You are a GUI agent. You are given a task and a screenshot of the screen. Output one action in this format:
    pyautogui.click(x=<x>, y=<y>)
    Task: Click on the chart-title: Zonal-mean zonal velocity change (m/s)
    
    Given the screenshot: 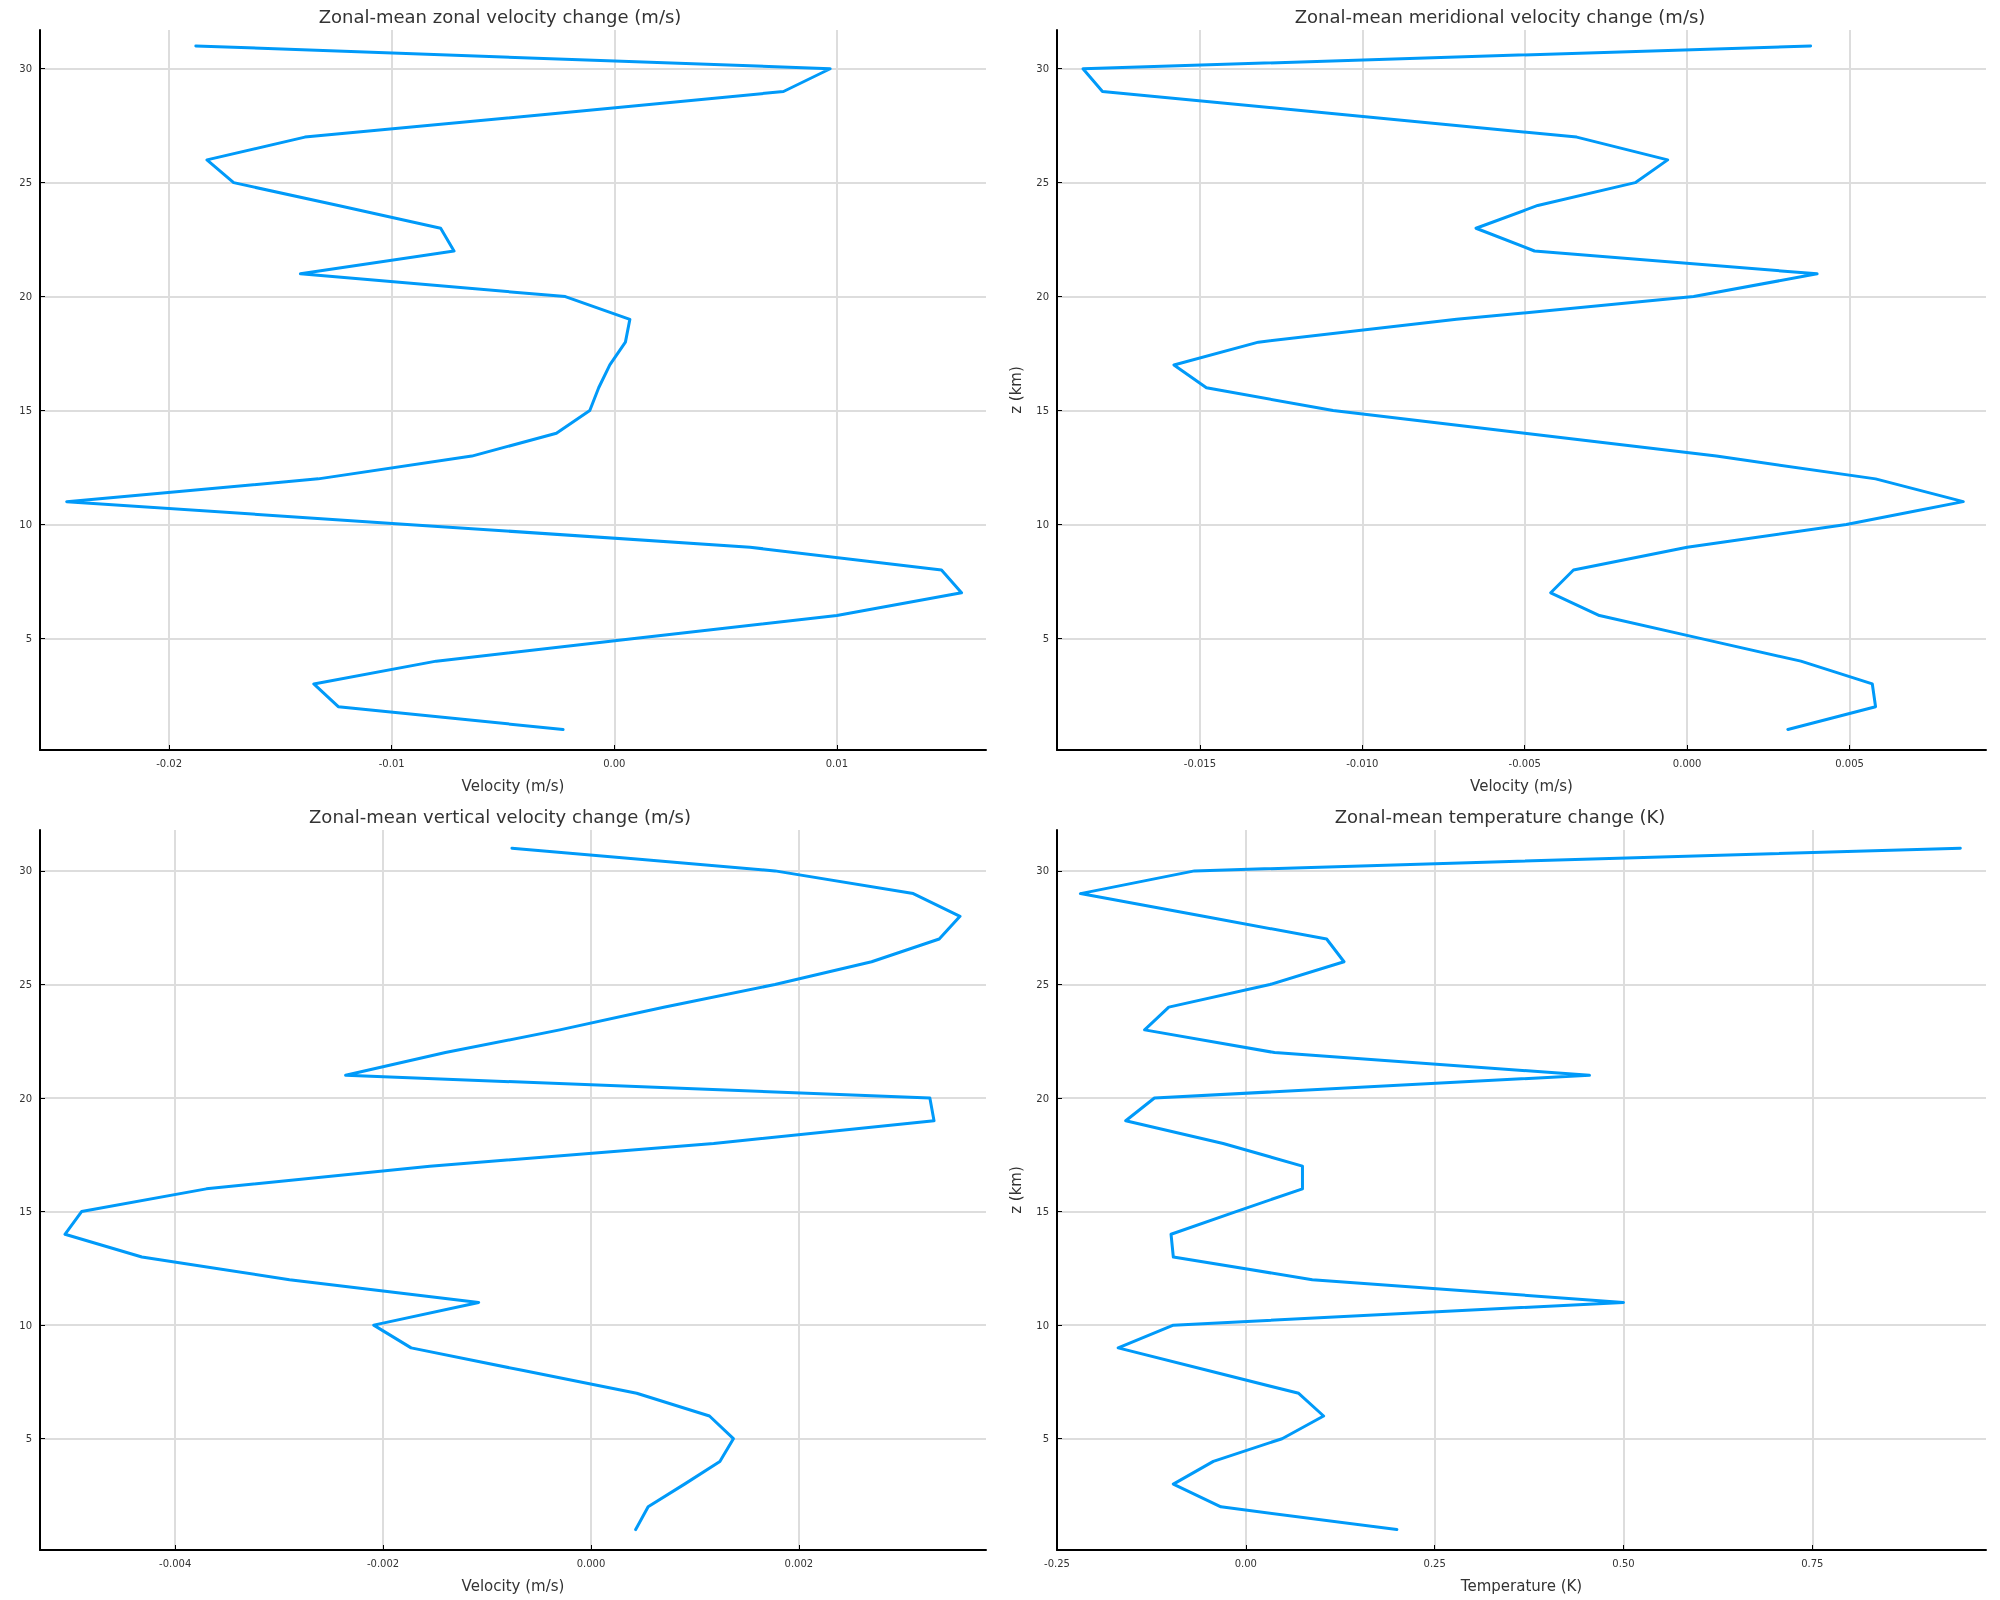 What is the action you would take?
    pyautogui.click(x=500, y=16)
    